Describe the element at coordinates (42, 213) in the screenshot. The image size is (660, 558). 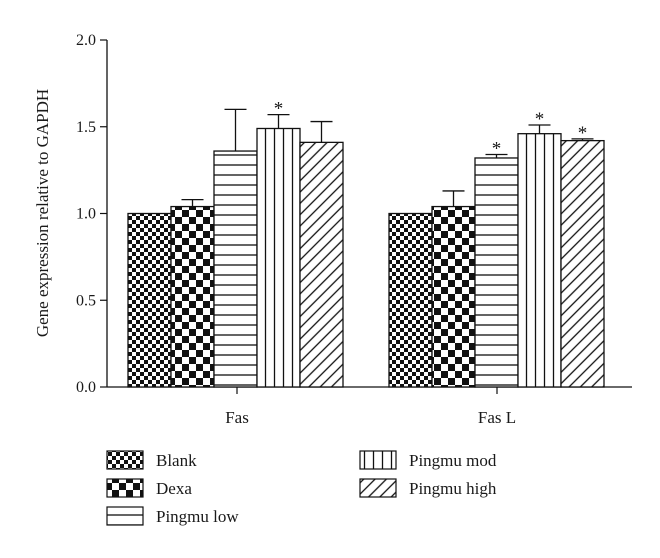
I see `y-axis-title: Gene expression relative to GAPDH` at that location.